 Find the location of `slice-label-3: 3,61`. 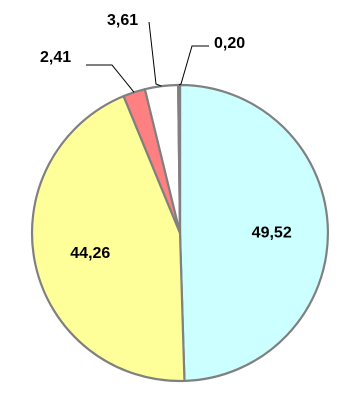

slice-label-3: 3,61 is located at coordinates (122, 20).